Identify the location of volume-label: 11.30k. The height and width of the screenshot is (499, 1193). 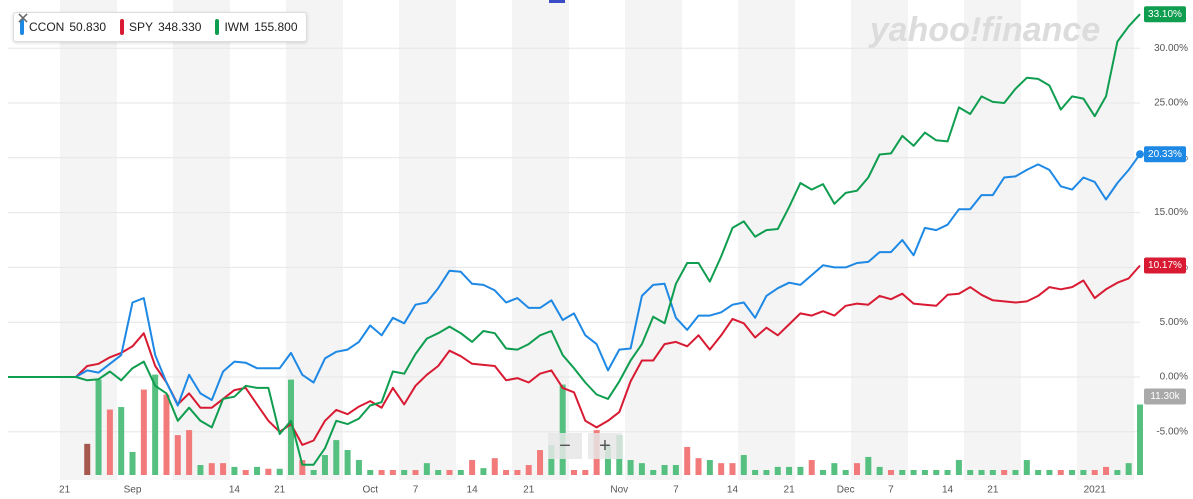
(1165, 396).